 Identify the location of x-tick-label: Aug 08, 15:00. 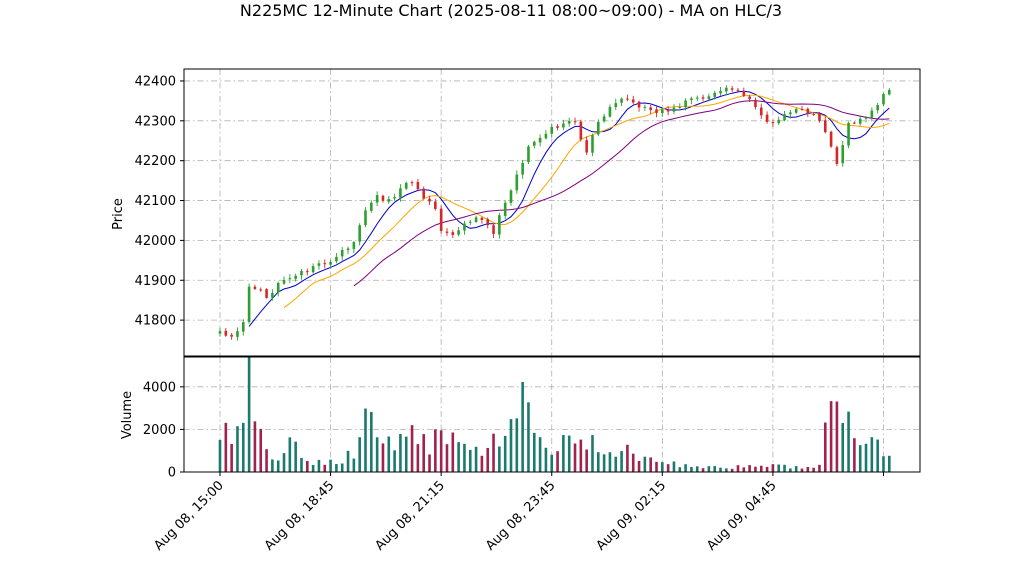
(189, 516).